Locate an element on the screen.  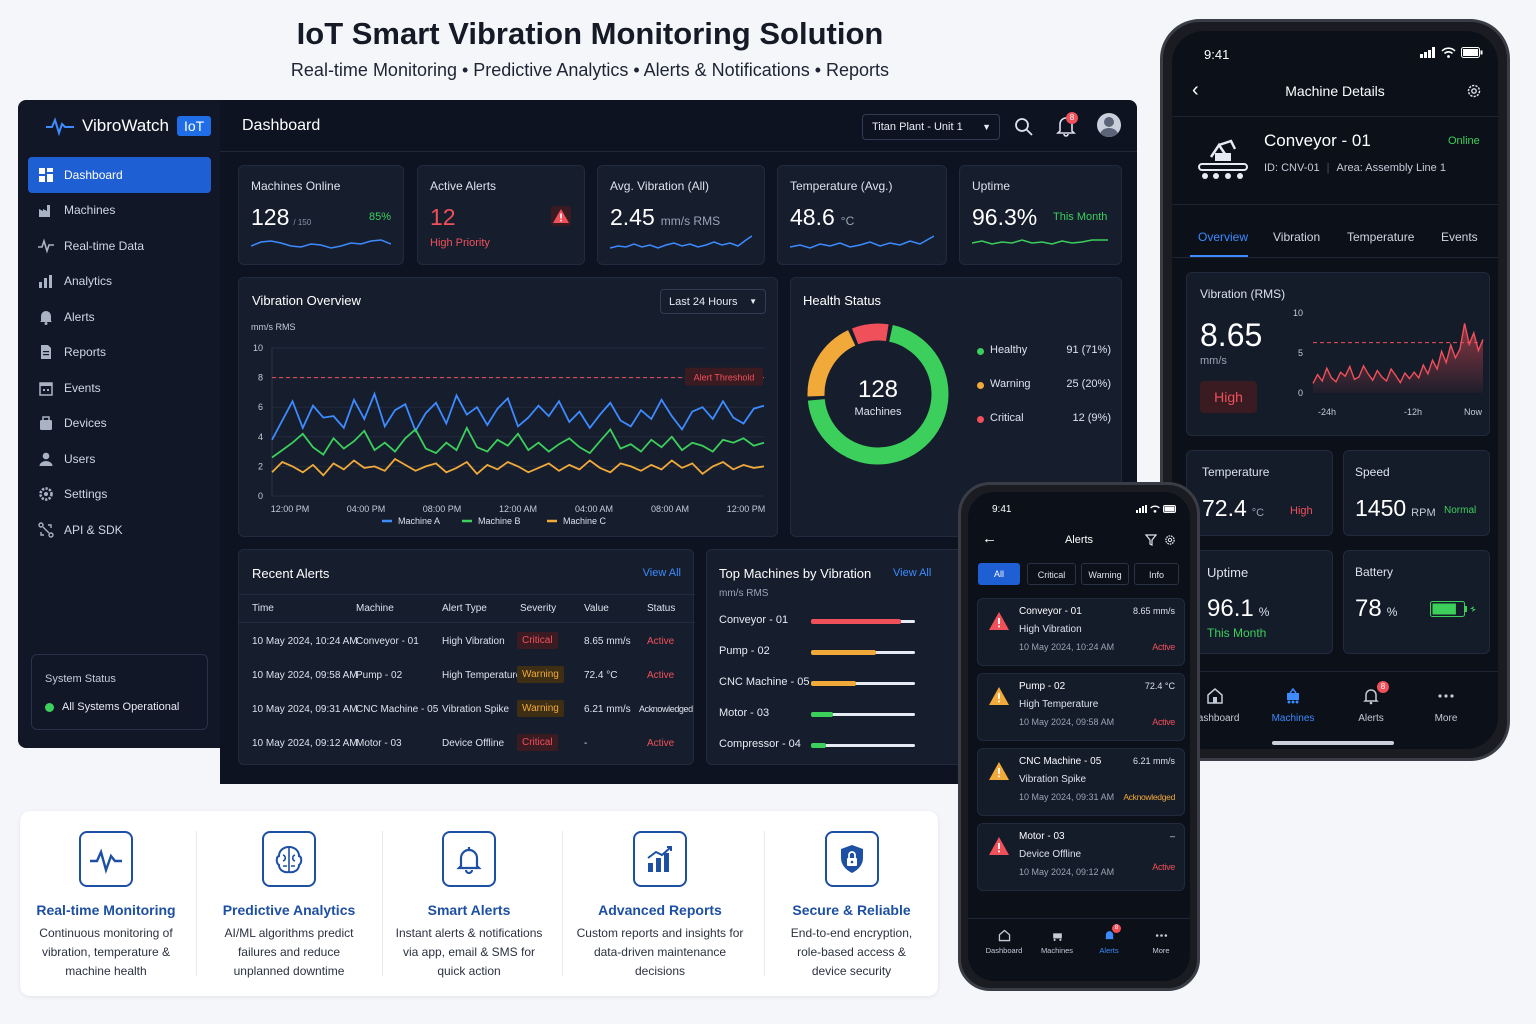
kpi-avg-vibration: Avg. Vibration (All) 2.45 mm/s RMS is located at coordinates (681, 215).